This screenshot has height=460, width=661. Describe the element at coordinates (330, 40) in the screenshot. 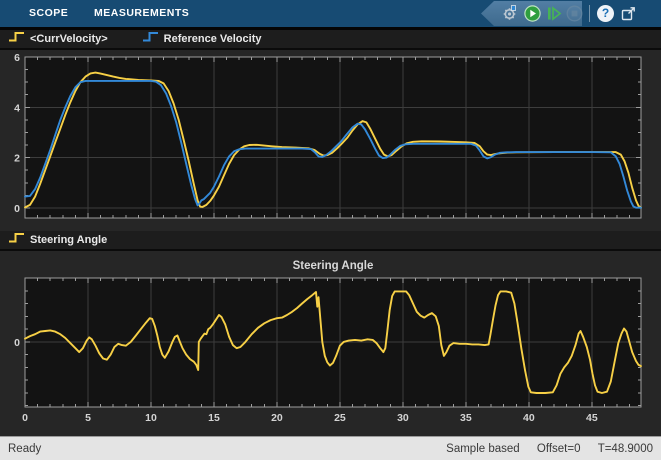

I see `velocity-legend: <CurrVelocity> Reference Velocity` at that location.